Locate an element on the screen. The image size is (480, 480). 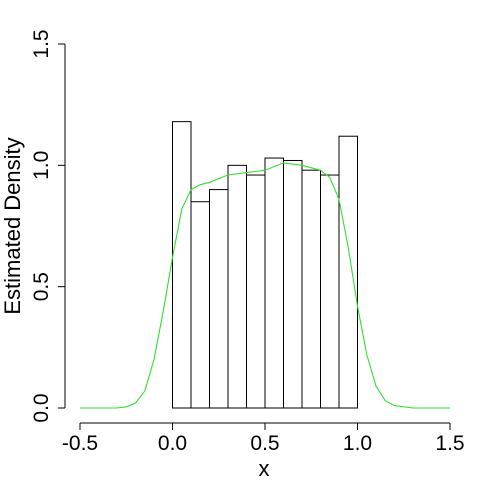
y-tick-label: 1.0 is located at coordinates (41, 165).